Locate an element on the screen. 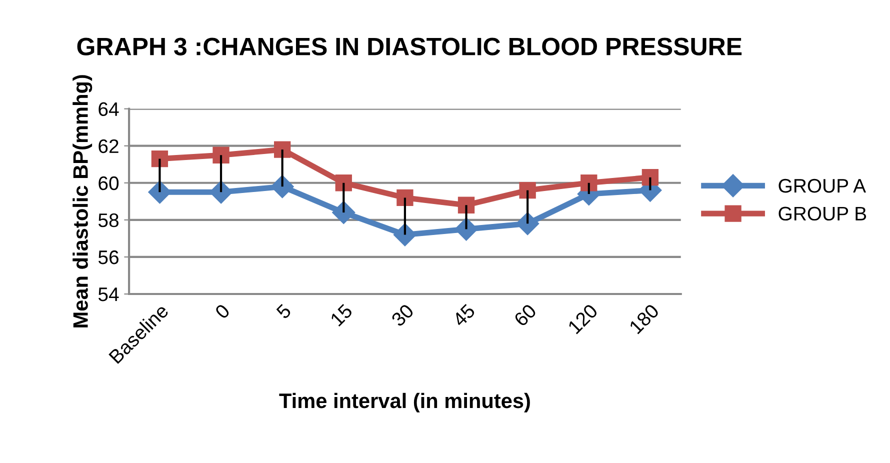 This screenshot has width=890, height=463. legend-label: GROUP B is located at coordinates (822, 213).